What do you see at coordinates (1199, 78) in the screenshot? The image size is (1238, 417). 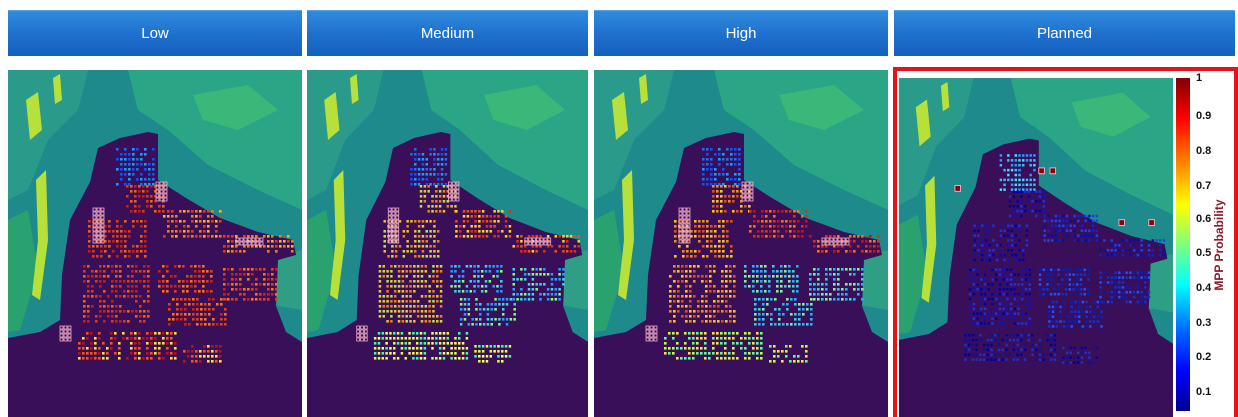 I see `colorbar-tick: 1` at bounding box center [1199, 78].